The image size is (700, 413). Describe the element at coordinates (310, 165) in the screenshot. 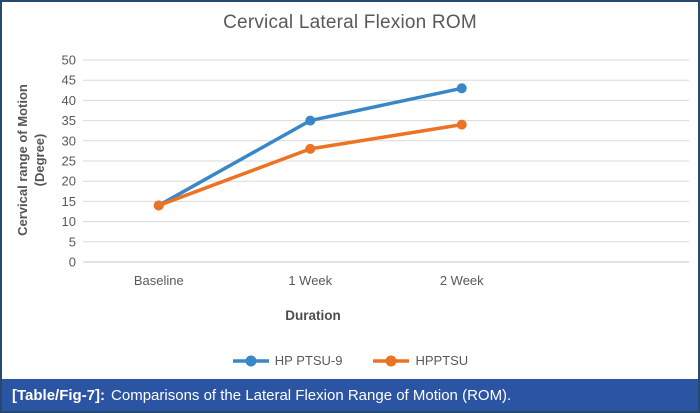

I see `series-line-hpptsu` at that location.